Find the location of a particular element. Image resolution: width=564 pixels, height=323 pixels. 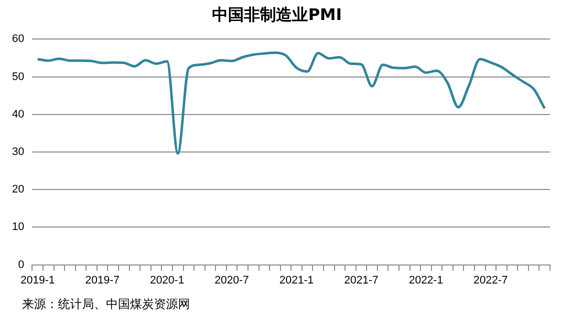

y-tick-label: 10 is located at coordinates (18, 227).